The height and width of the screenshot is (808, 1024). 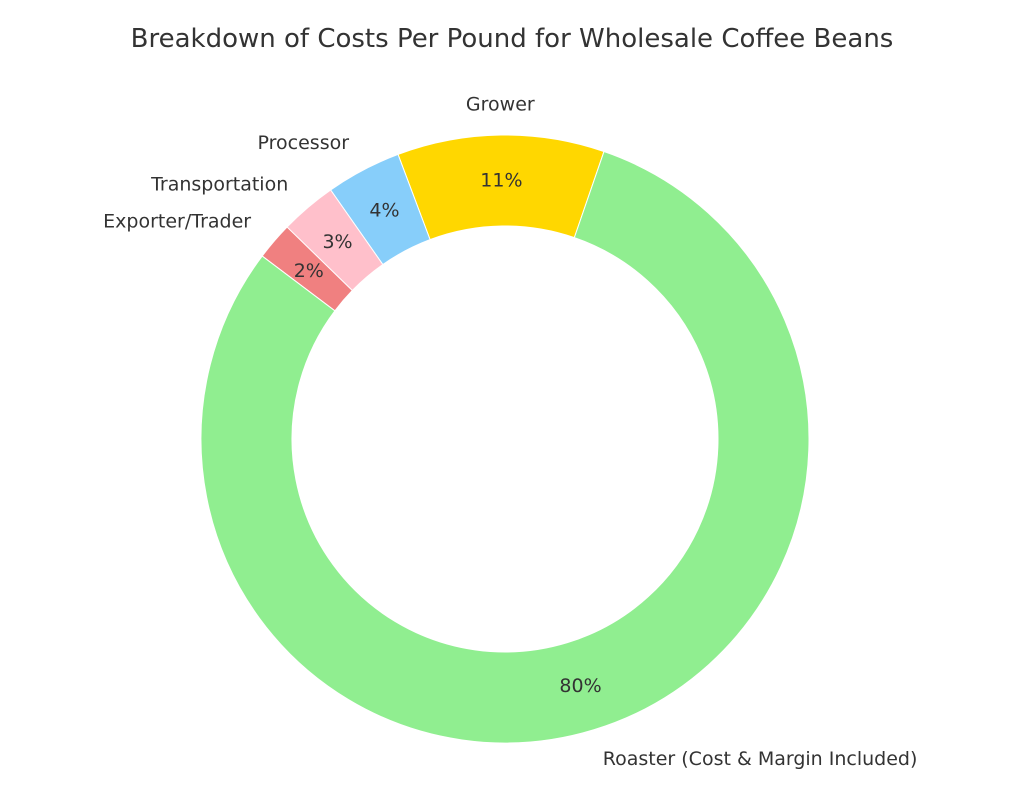 I want to click on category-label-processor: Processor, so click(x=304, y=143).